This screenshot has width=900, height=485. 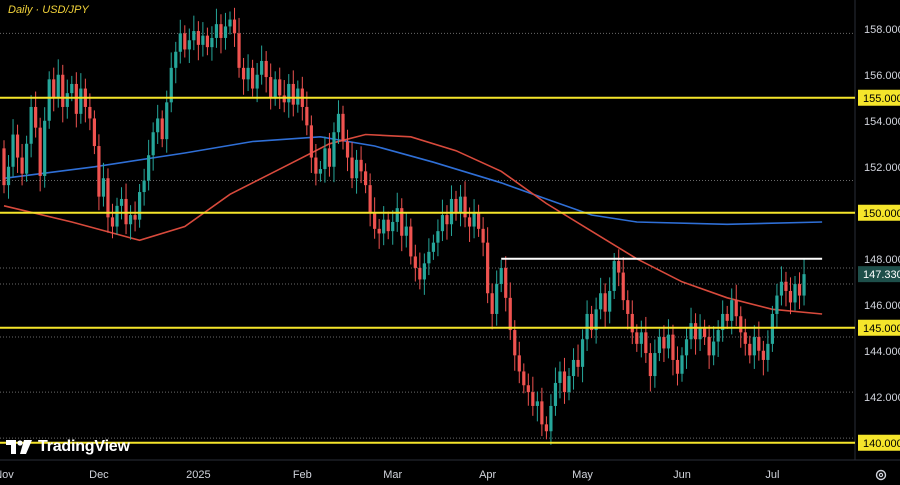 I want to click on y-tick-label: 154.000, so click(x=882, y=122).